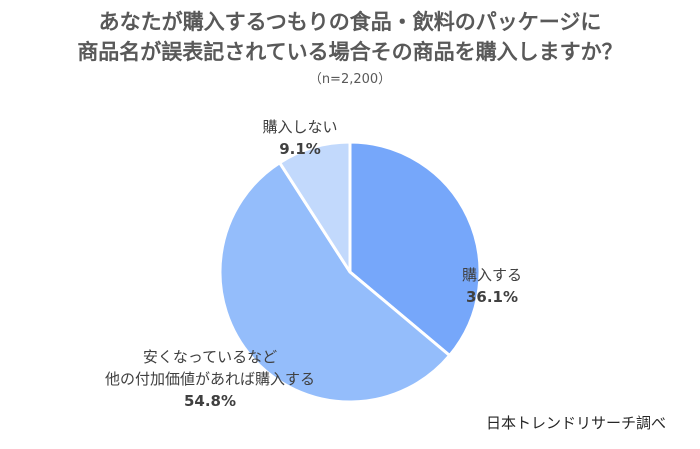 Image resolution: width=700 pixels, height=449 pixels. I want to click on slice-label-not-buy: 購入しない 9.1%, so click(300, 138).